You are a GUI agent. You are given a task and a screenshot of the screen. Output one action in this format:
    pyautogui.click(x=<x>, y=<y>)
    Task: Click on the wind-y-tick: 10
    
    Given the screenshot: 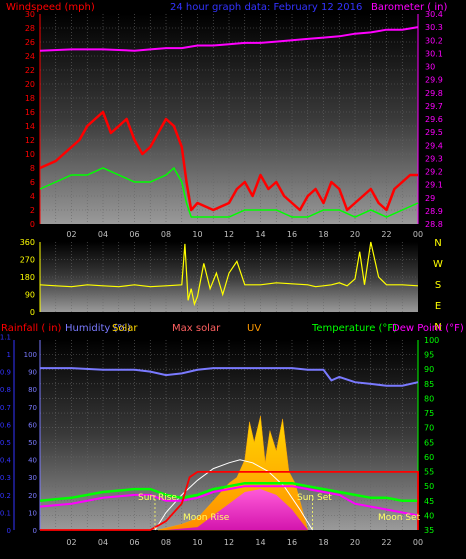 What is the action you would take?
    pyautogui.click(x=30, y=154)
    